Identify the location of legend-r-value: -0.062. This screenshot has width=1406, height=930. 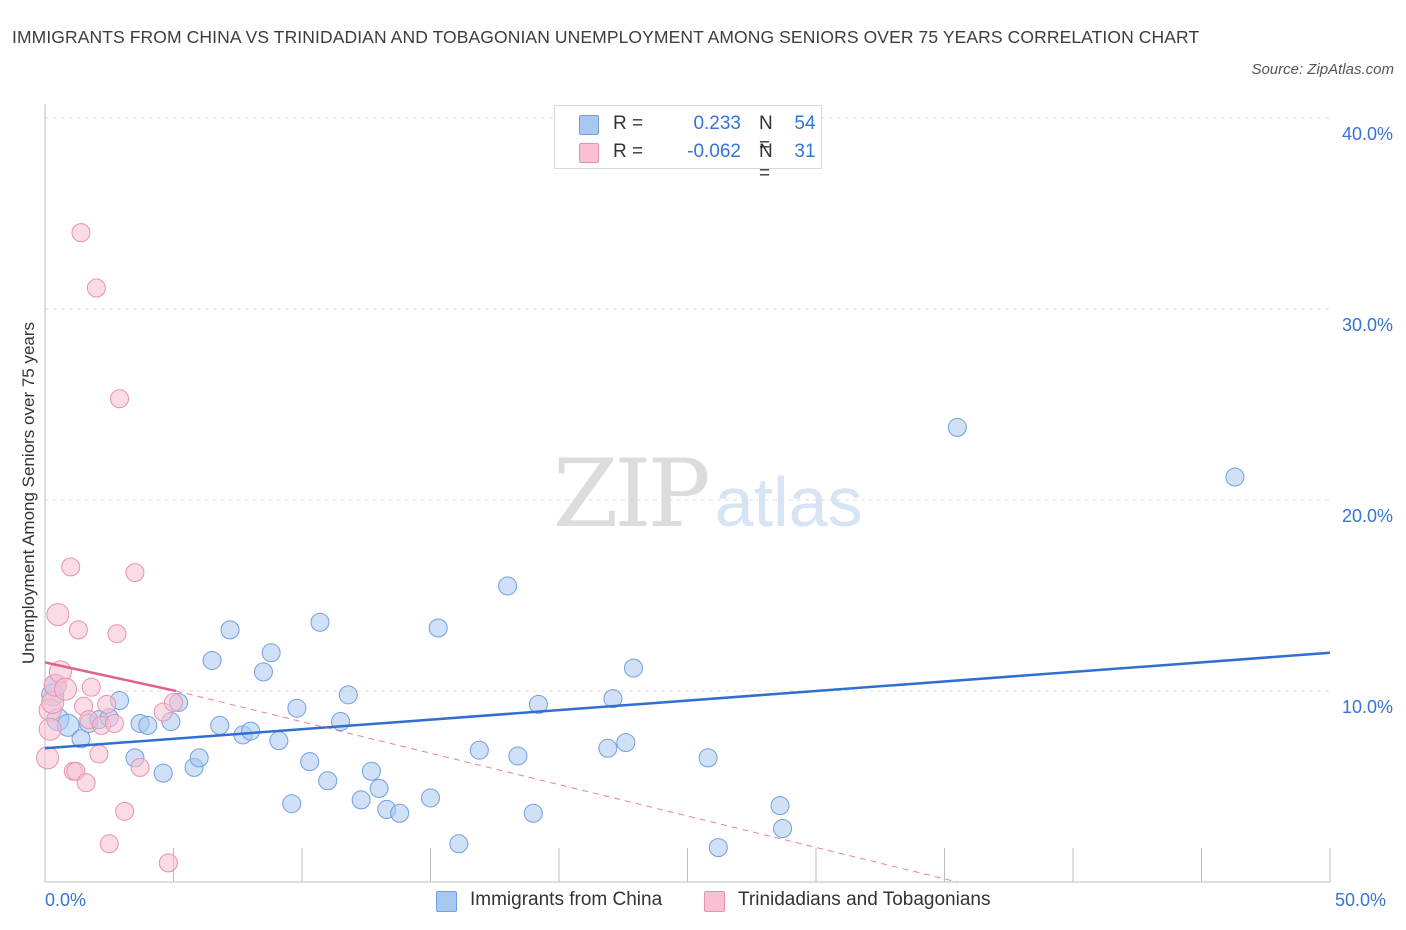
(714, 151).